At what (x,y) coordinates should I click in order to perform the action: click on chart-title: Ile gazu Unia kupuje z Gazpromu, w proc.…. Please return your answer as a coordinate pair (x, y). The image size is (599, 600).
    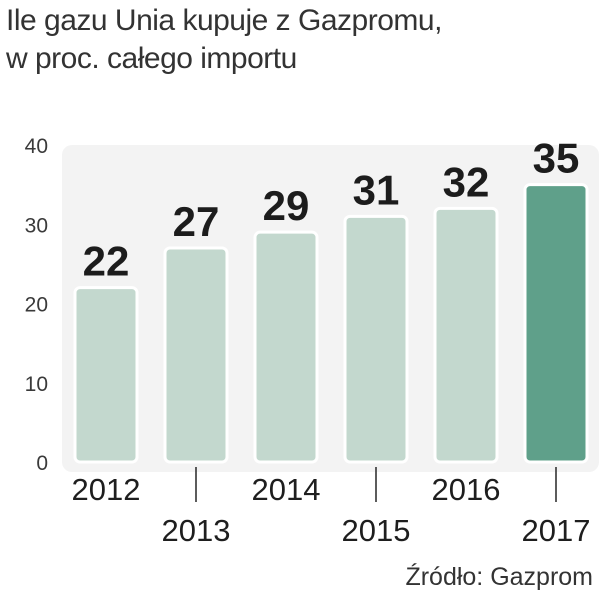
    Looking at the image, I should click on (224, 40).